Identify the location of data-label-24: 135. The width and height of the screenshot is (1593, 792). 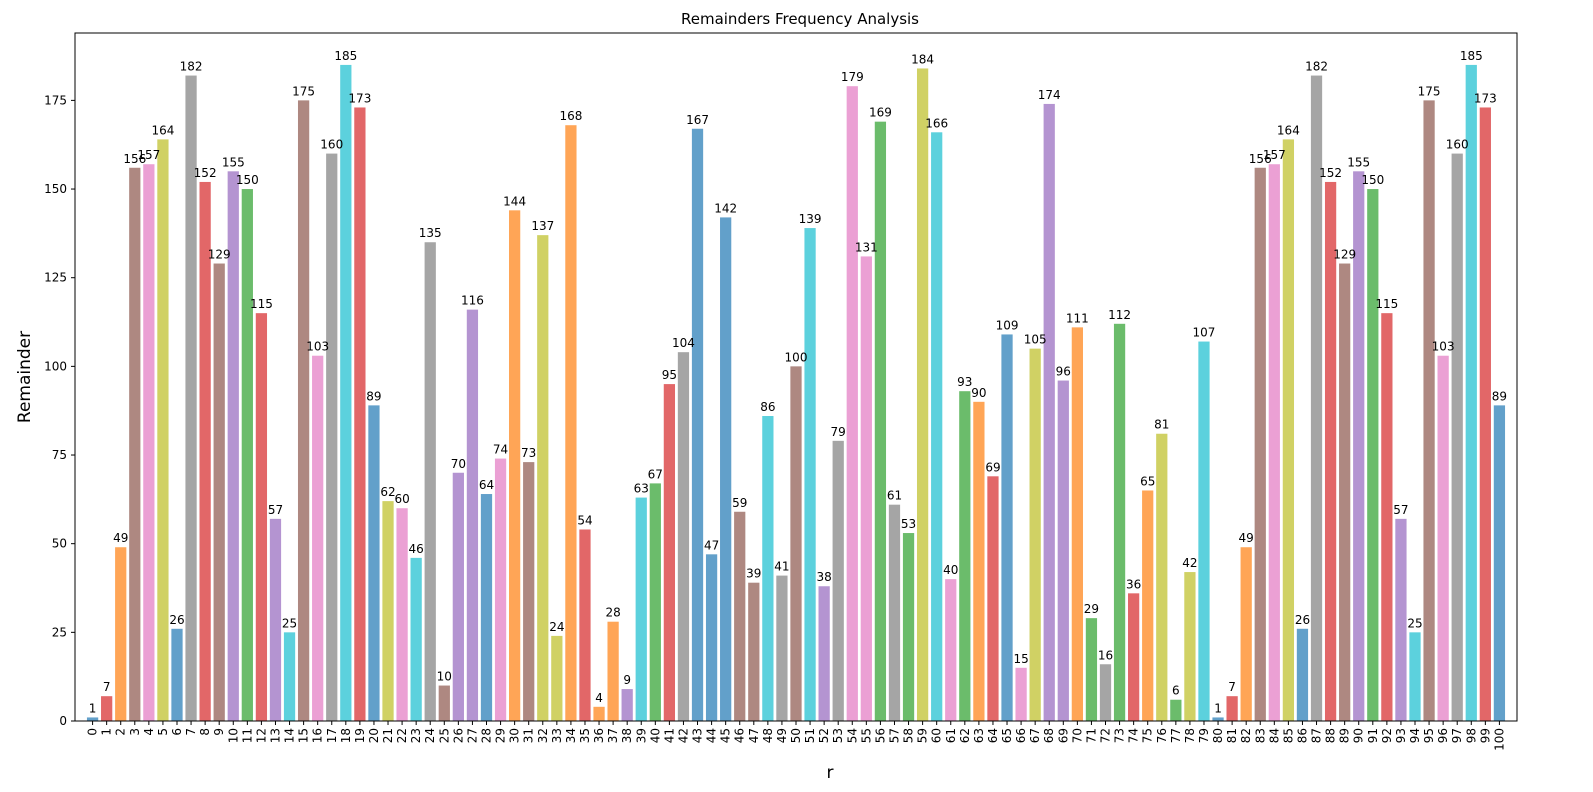
(430, 233).